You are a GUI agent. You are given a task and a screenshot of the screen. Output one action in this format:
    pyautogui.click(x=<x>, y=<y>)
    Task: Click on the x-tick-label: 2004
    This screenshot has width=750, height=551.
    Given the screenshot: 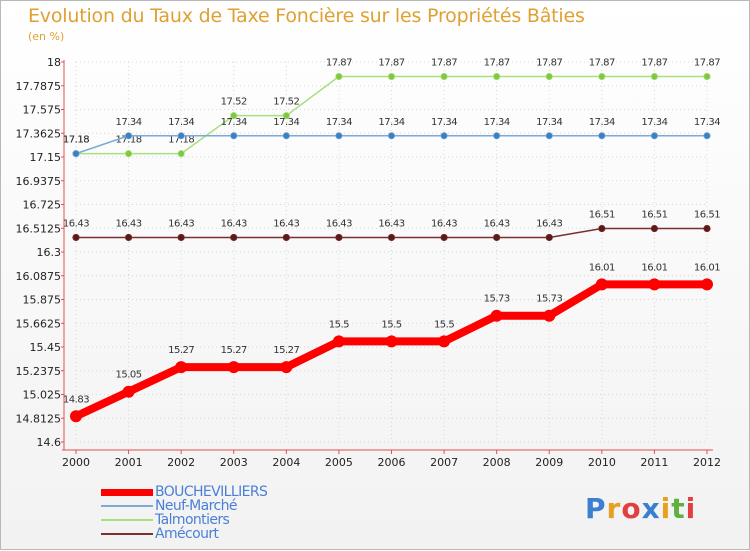 What is the action you would take?
    pyautogui.click(x=286, y=462)
    